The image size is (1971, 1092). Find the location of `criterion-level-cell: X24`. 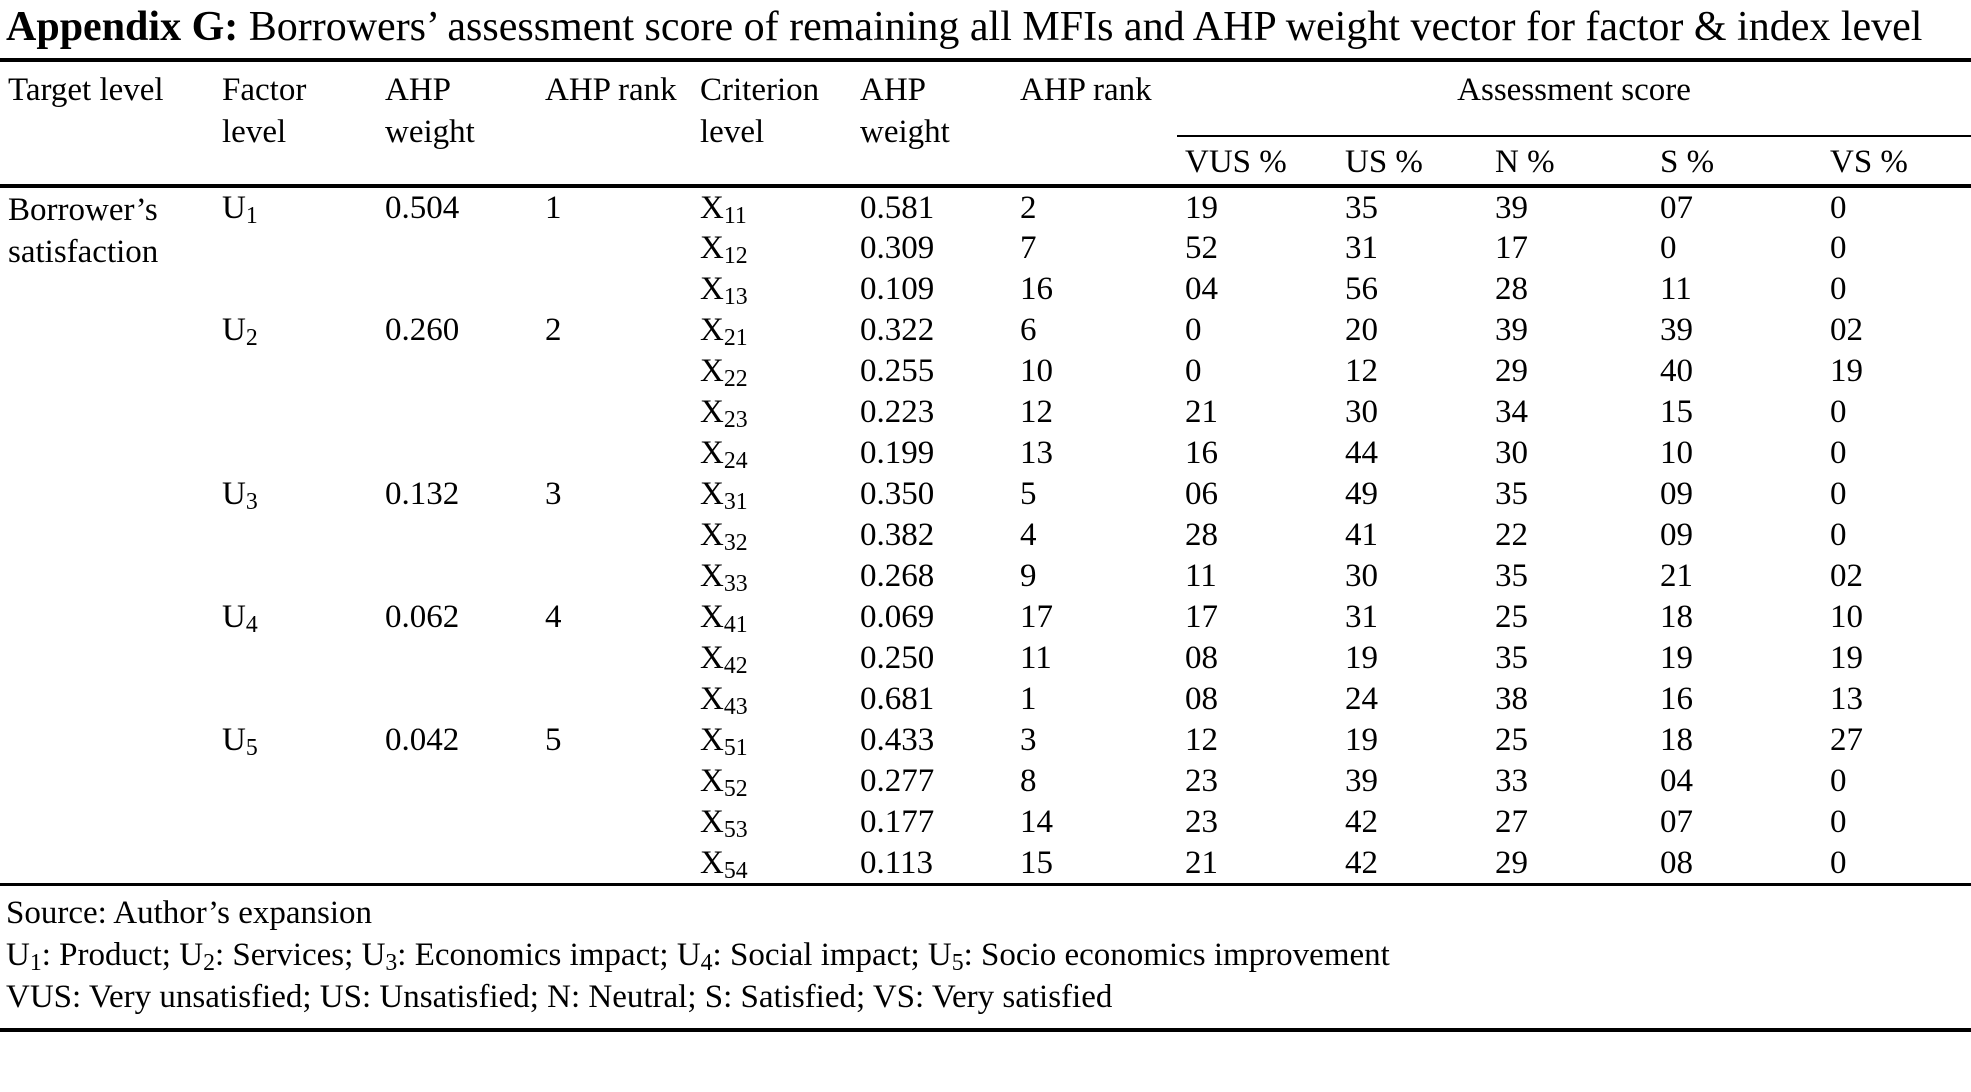

criterion-level-cell: X24 is located at coordinates (724, 454).